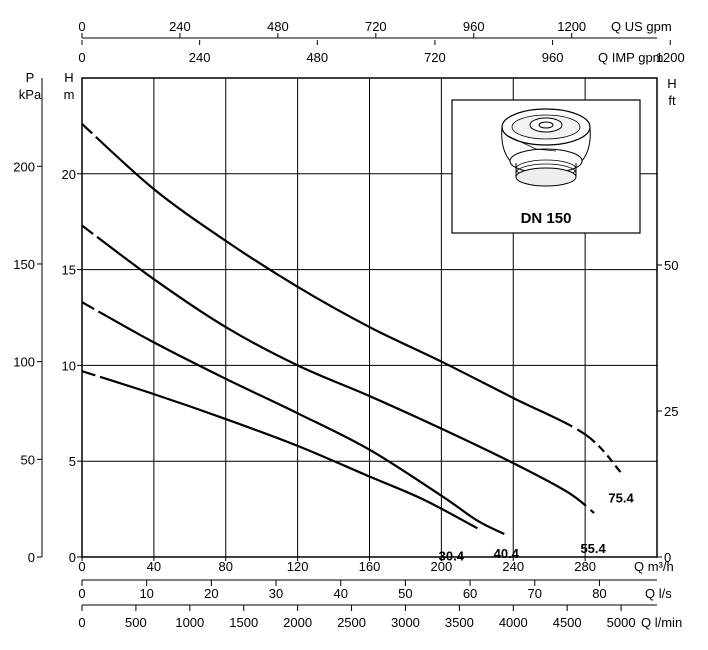 The image size is (708, 650). What do you see at coordinates (297, 622) in the screenshot?
I see `tick-label-q-lmin: 2000` at bounding box center [297, 622].